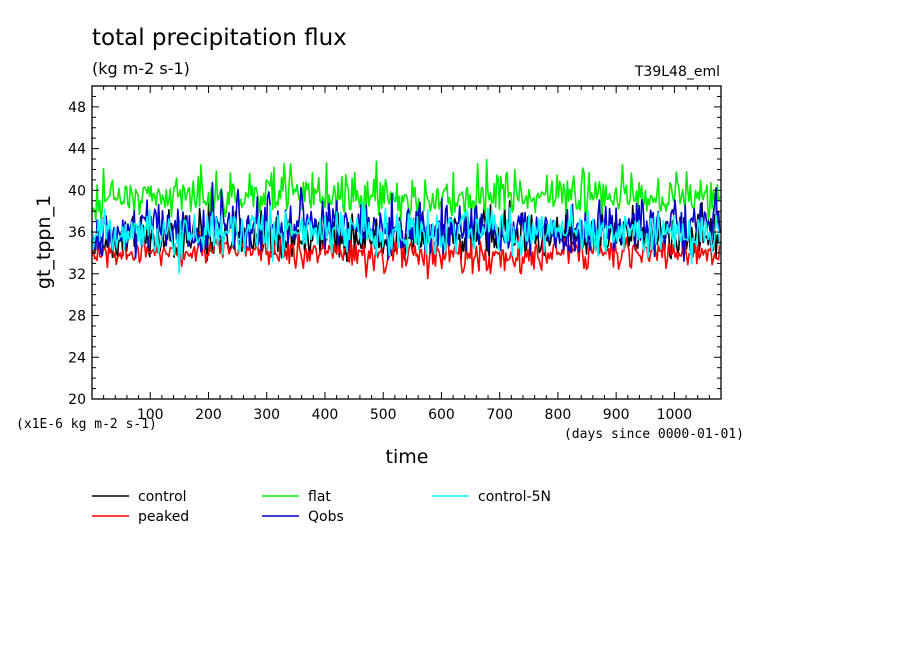  What do you see at coordinates (558, 415) in the screenshot?
I see `x-tick-label: 800` at bounding box center [558, 415].